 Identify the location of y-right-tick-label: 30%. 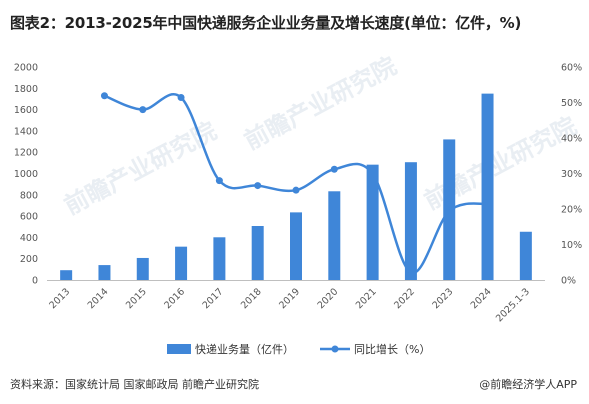
(571, 174).